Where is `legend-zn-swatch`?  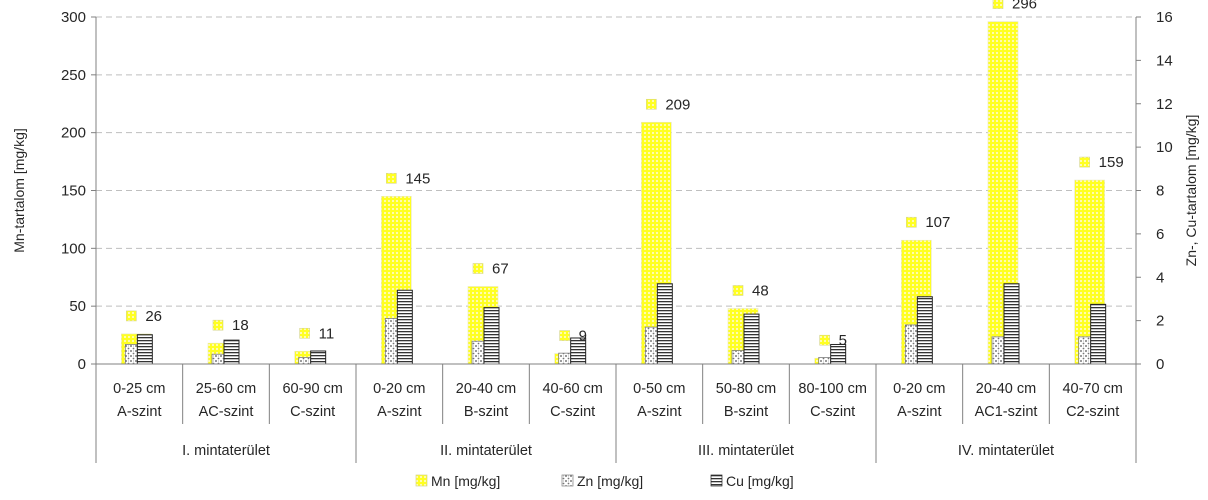
legend-zn-swatch is located at coordinates (567, 480).